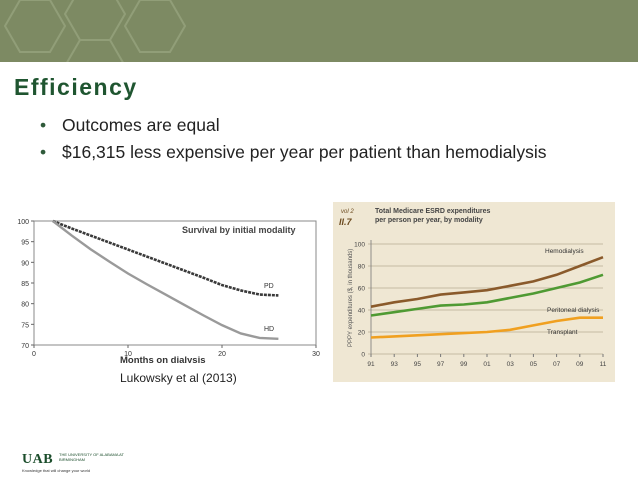  What do you see at coordinates (316, 354) in the screenshot?
I see `x-tick-label: 30` at bounding box center [316, 354].